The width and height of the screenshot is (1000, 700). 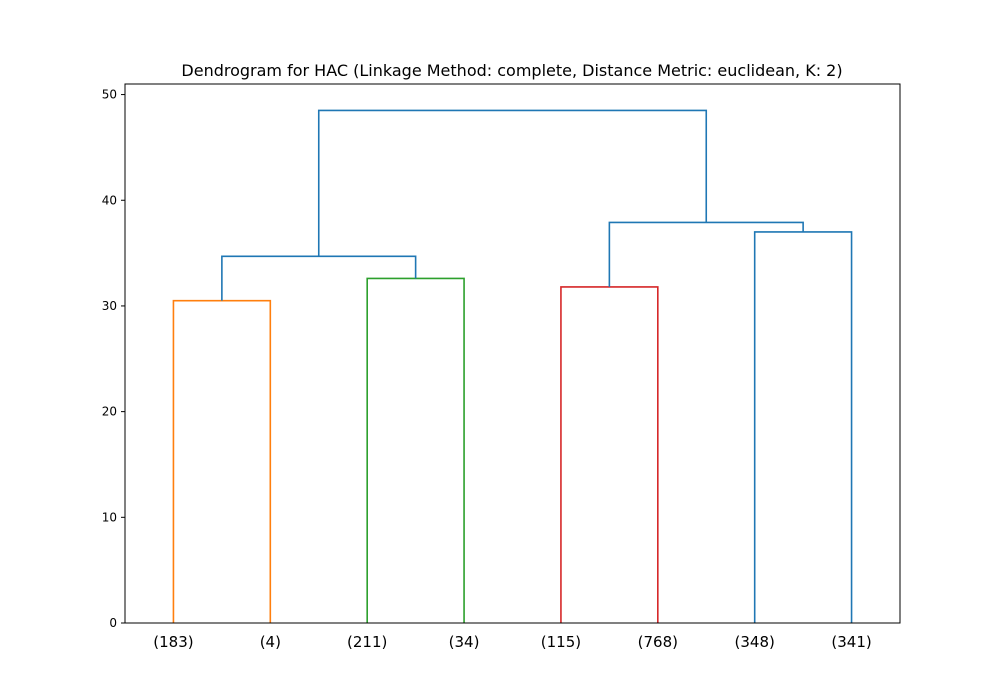 What do you see at coordinates (113, 623) in the screenshot?
I see `y-tick-label: 0` at bounding box center [113, 623].